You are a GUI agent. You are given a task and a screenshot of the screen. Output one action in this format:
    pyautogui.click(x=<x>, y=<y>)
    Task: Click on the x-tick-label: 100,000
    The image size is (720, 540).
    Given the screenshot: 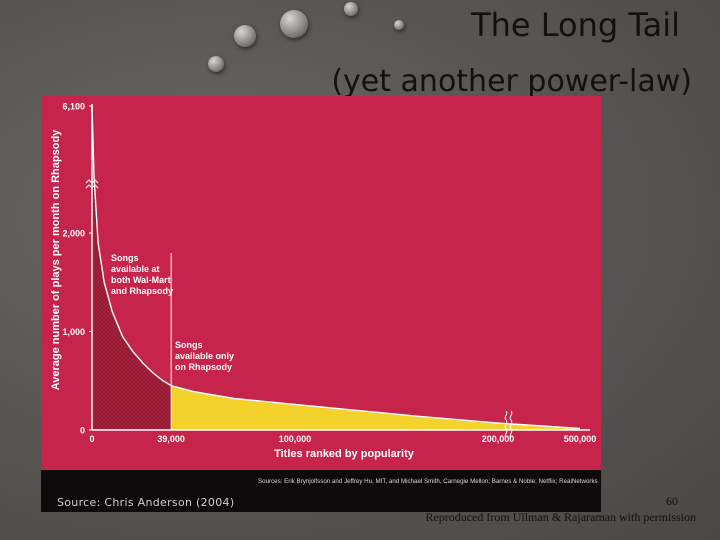 What is the action you would take?
    pyautogui.click(x=295, y=439)
    